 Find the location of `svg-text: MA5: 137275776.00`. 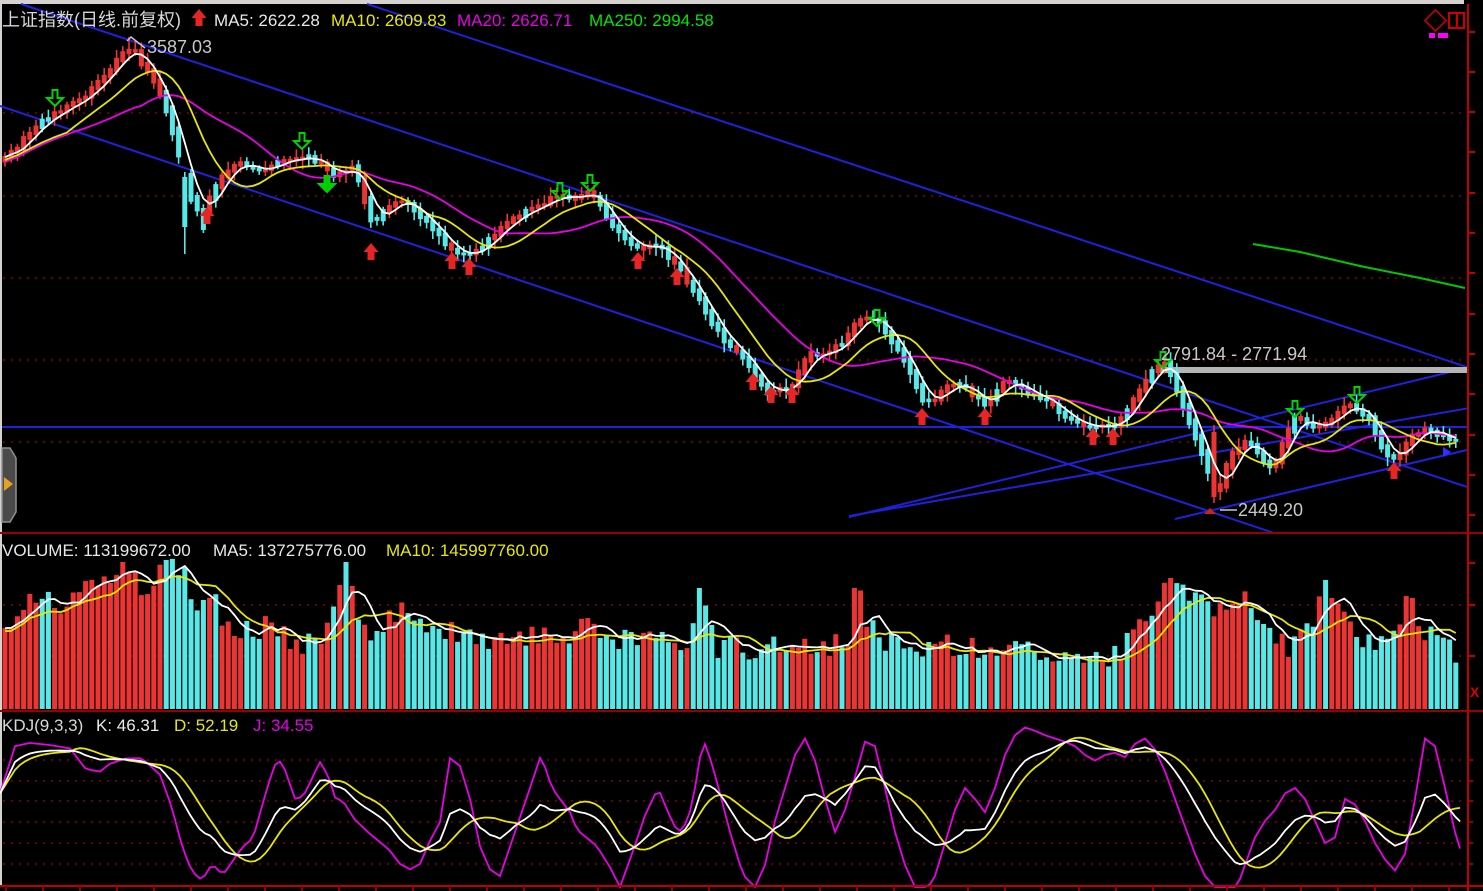

svg-text: MA5: 137275776.00 is located at coordinates (289, 550).